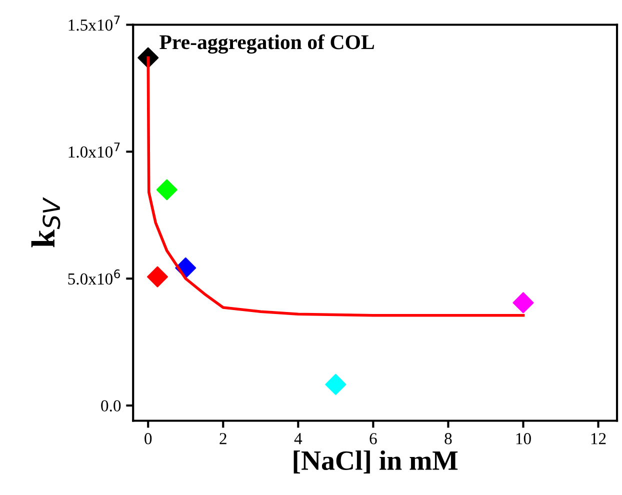 This screenshot has height=495, width=622. I want to click on x-tick-label: 2, so click(223, 438).